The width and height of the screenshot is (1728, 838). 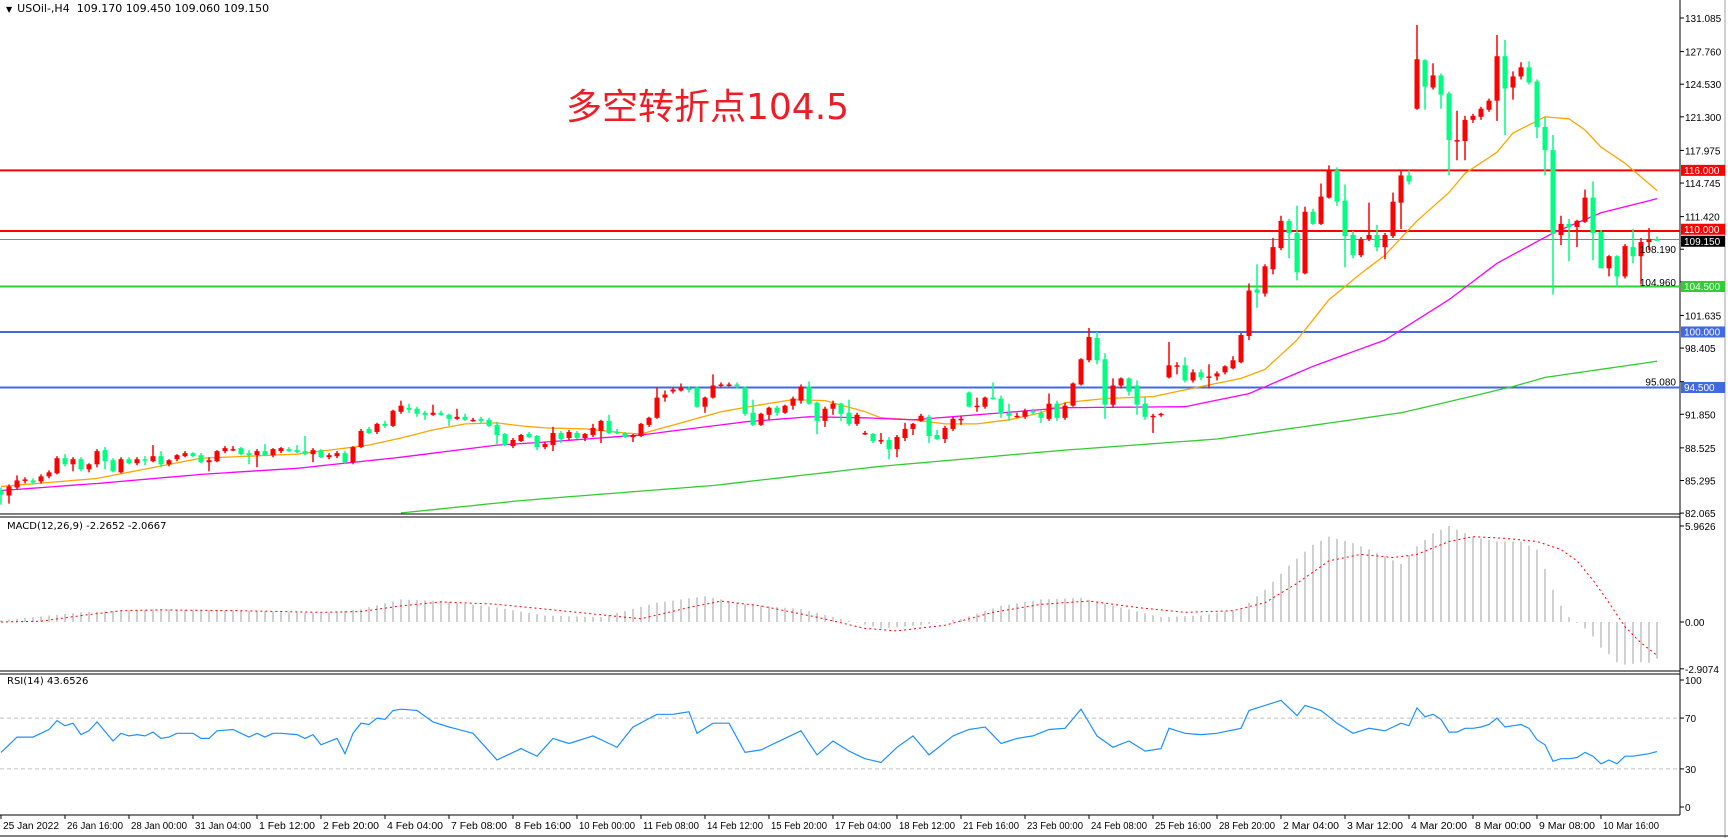 I want to click on price-tick-label: 82.065, so click(x=1700, y=514).